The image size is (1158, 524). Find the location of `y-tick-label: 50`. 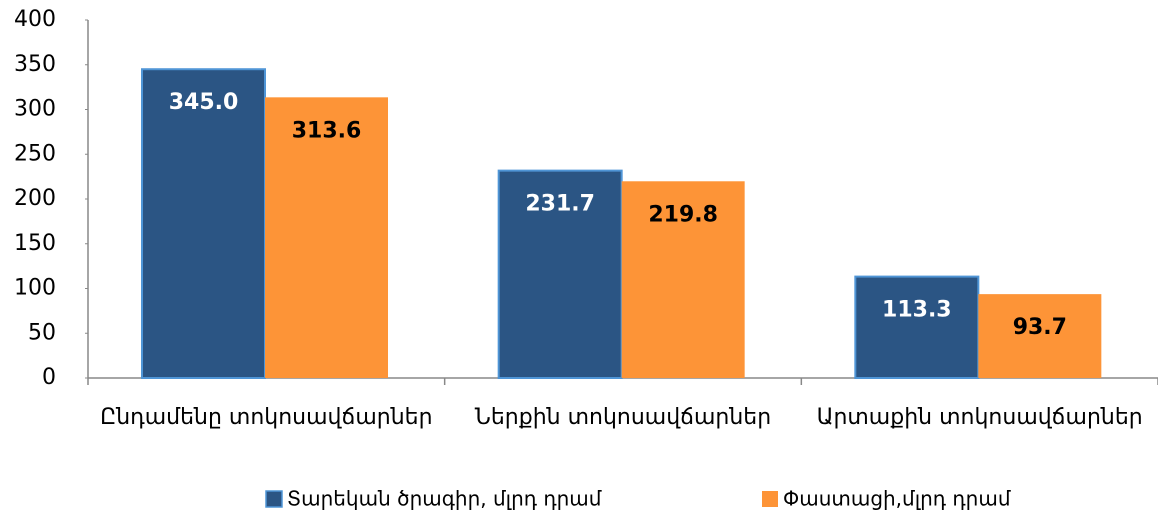

y-tick-label: 50 is located at coordinates (42, 332).